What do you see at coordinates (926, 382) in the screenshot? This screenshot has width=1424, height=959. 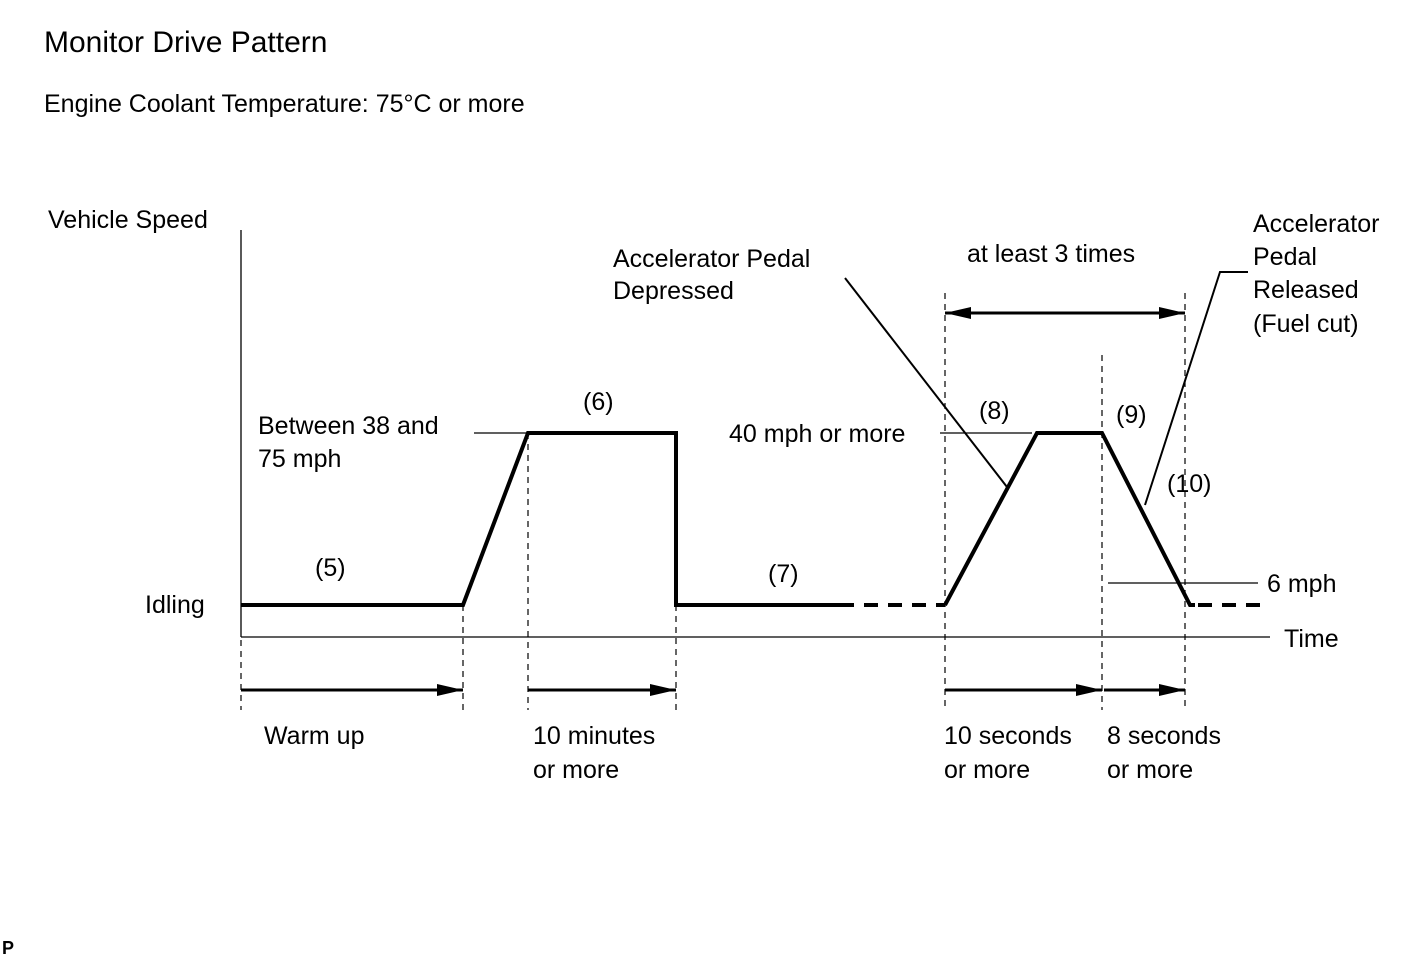 I see `pedal-depressed-pointer` at bounding box center [926, 382].